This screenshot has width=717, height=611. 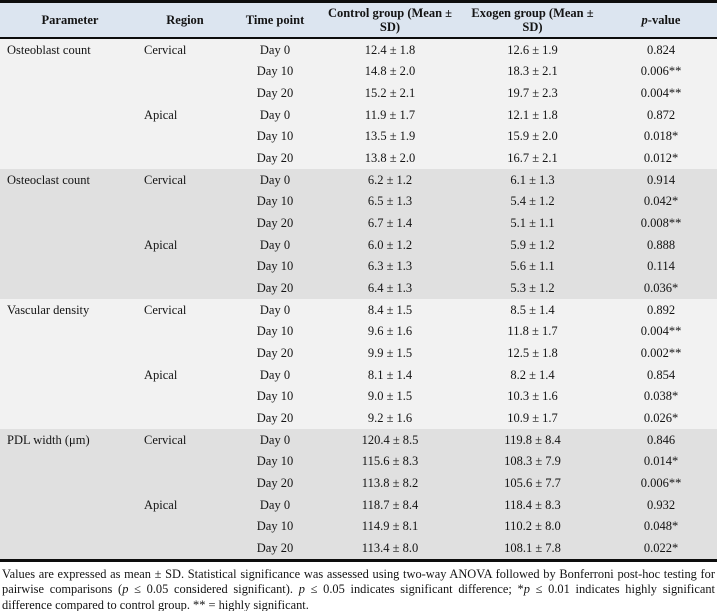 What do you see at coordinates (390, 114) in the screenshot?
I see `cell-control-value: 11.9 ± 1.7` at bounding box center [390, 114].